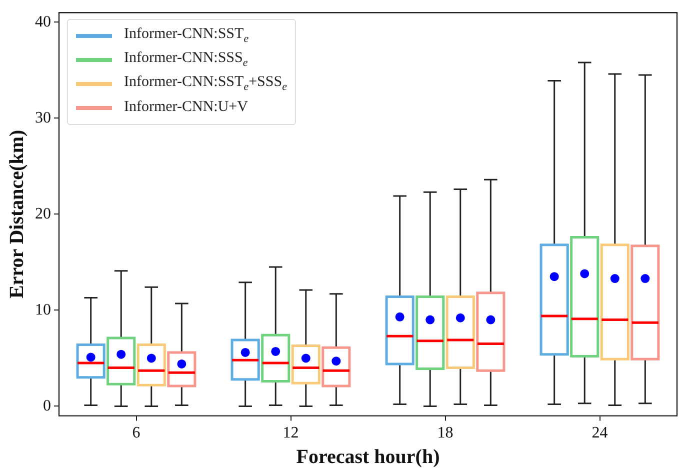  What do you see at coordinates (290, 433) in the screenshot?
I see `x-tick-label: 12` at bounding box center [290, 433].